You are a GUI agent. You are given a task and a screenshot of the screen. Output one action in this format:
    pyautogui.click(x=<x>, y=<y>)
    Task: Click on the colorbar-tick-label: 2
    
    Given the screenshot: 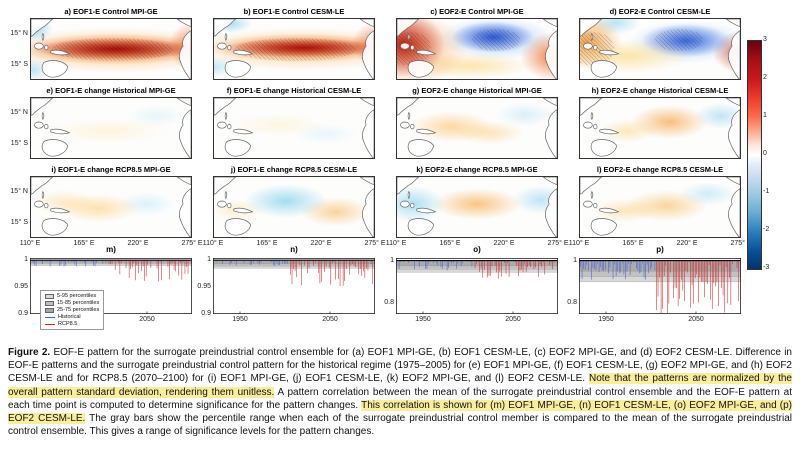 What is the action you would take?
    pyautogui.click(x=765, y=77)
    